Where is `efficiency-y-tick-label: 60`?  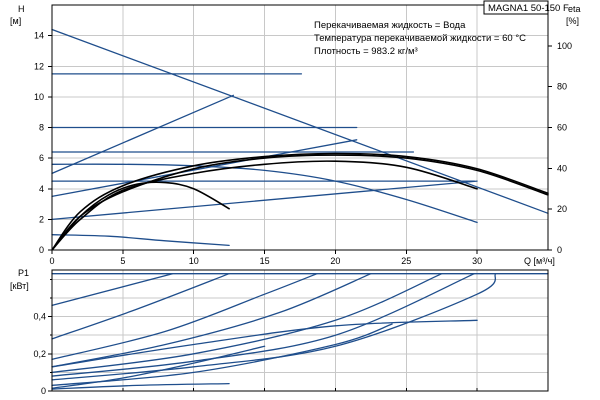
efficiency-y-tick-label: 60 is located at coordinates (562, 128).